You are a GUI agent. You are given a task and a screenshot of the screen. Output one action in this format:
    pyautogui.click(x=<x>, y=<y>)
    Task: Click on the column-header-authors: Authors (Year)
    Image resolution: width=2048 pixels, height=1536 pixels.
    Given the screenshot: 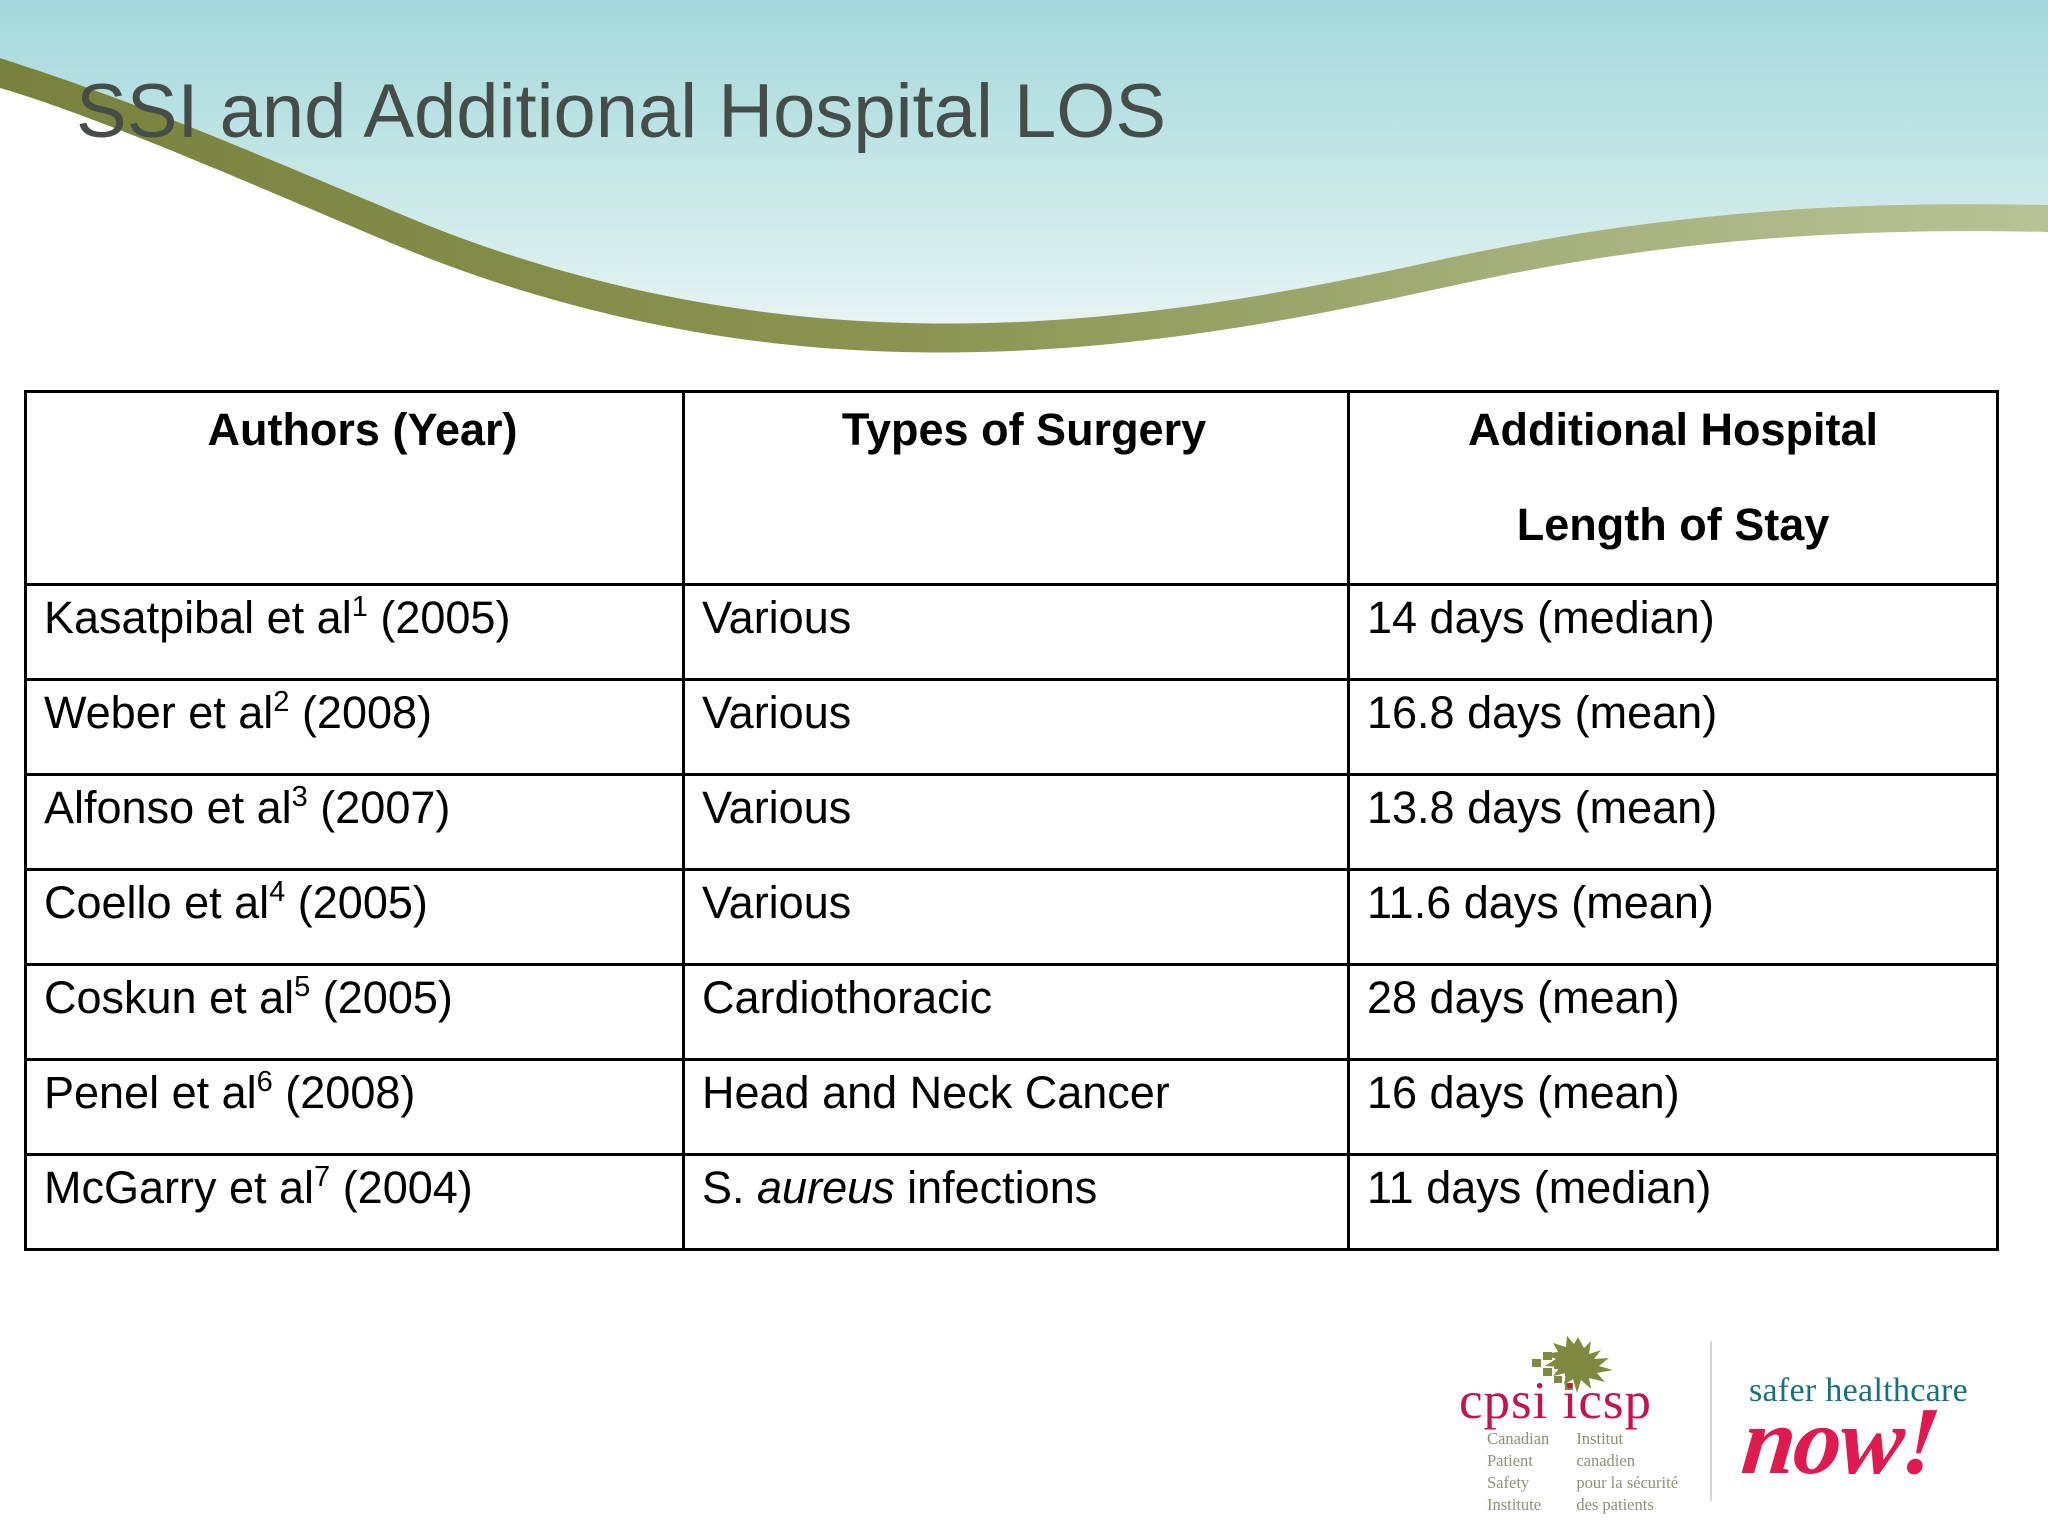 What is the action you would take?
    pyautogui.click(x=354, y=488)
    